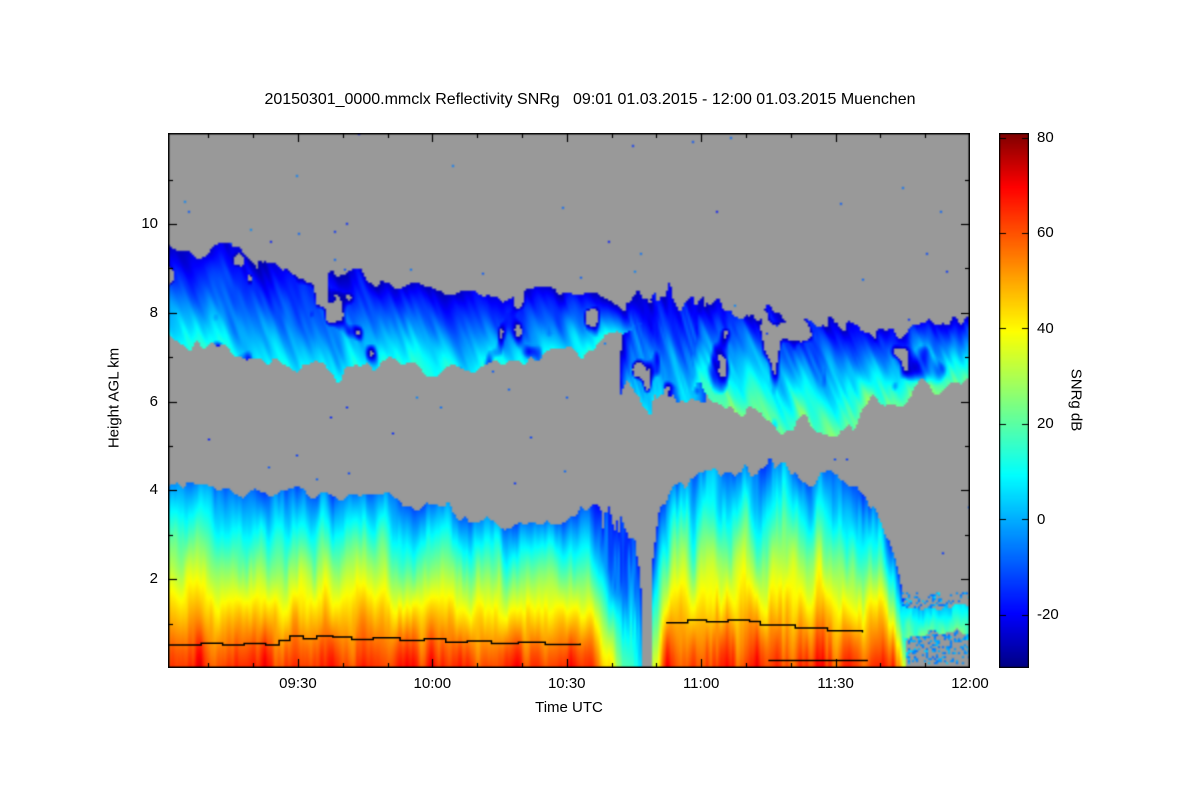  Describe the element at coordinates (1014, 400) in the screenshot. I see `colorbar-canvas` at that location.